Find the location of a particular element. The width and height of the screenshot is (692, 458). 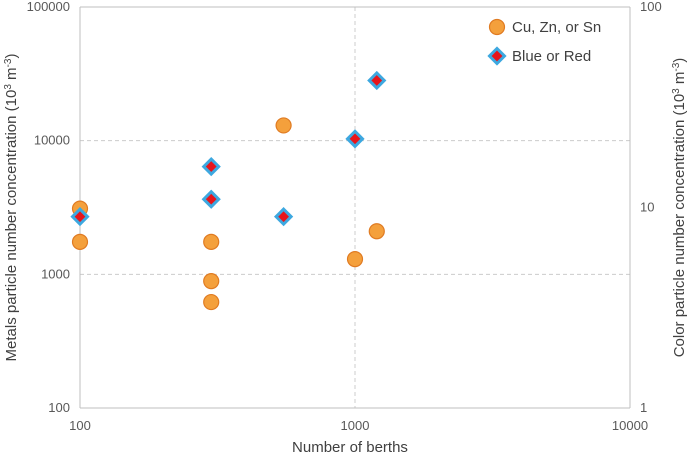

y-right-tick-label: 100 is located at coordinates (651, 7).